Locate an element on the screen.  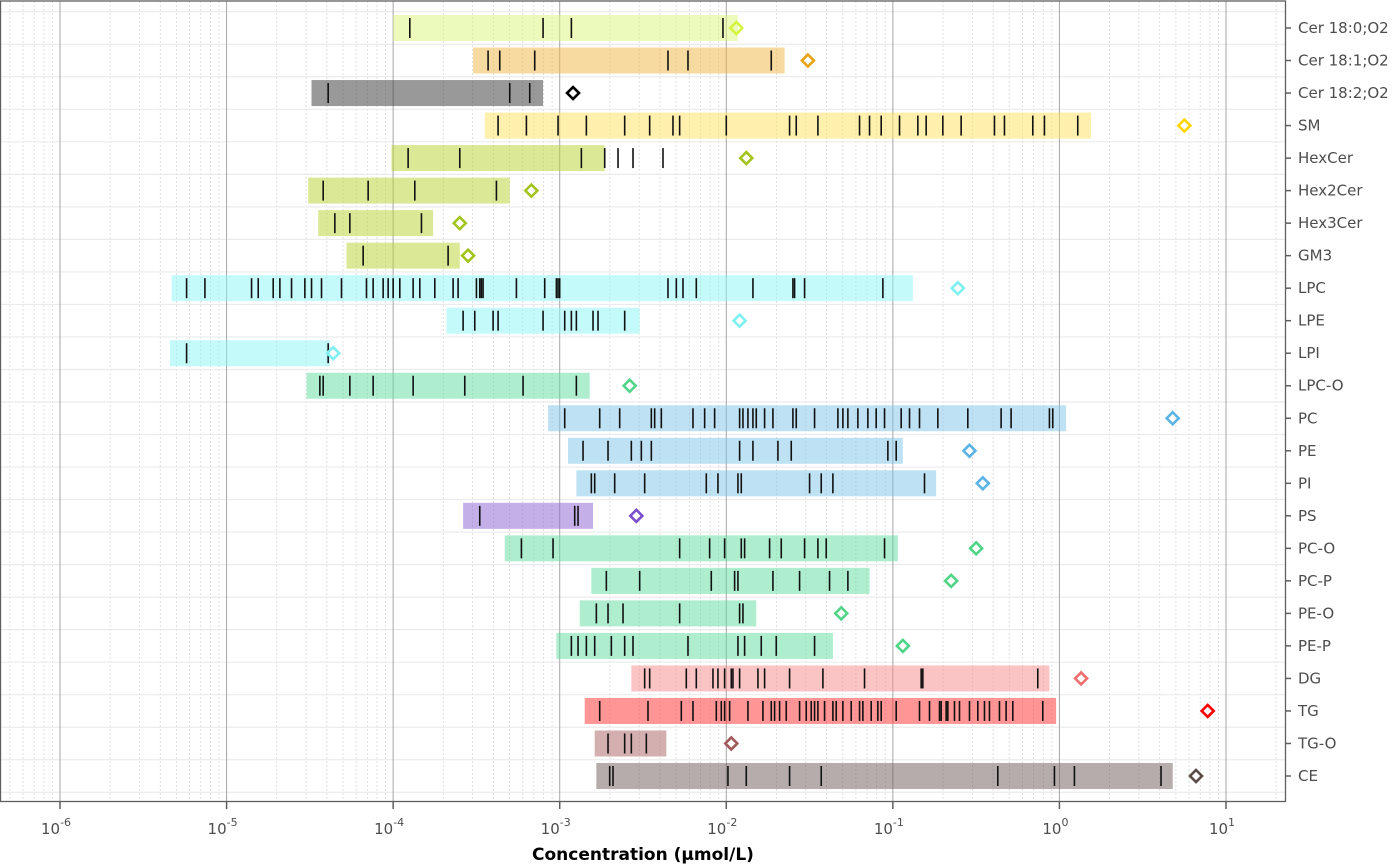
y-tick-label: Hex3Cer is located at coordinates (1330, 223).